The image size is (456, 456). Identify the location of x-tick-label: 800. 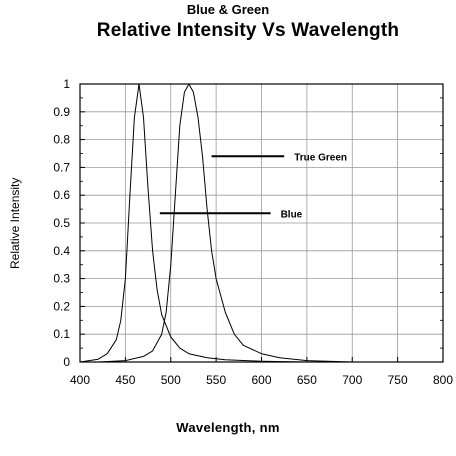
(443, 380).